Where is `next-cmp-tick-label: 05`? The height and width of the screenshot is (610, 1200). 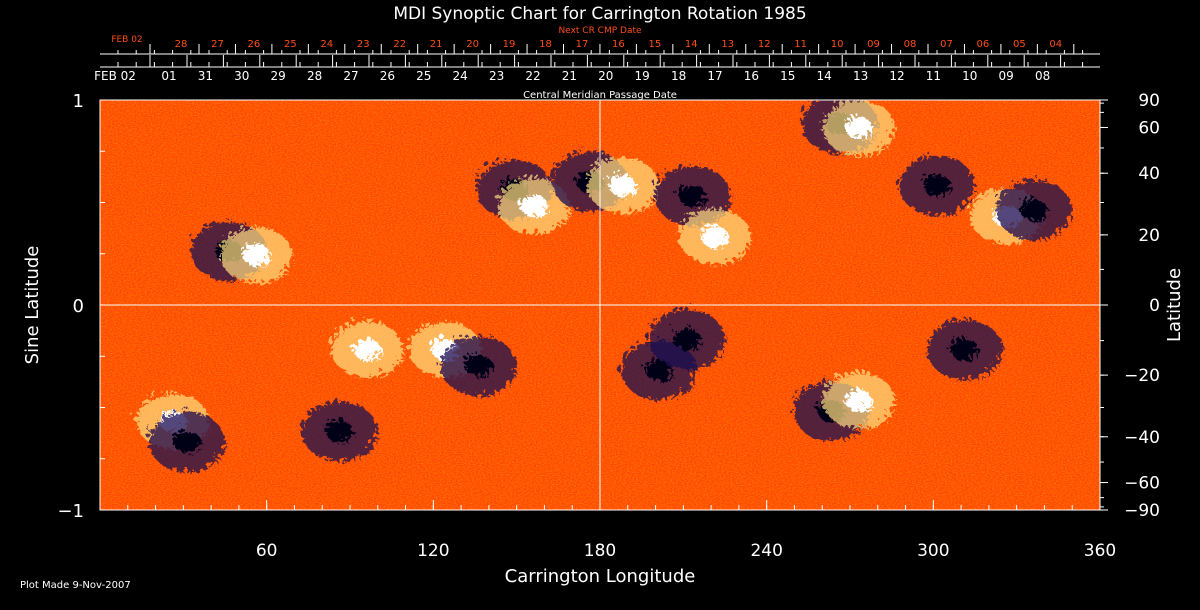 next-cmp-tick-label: 05 is located at coordinates (1019, 44).